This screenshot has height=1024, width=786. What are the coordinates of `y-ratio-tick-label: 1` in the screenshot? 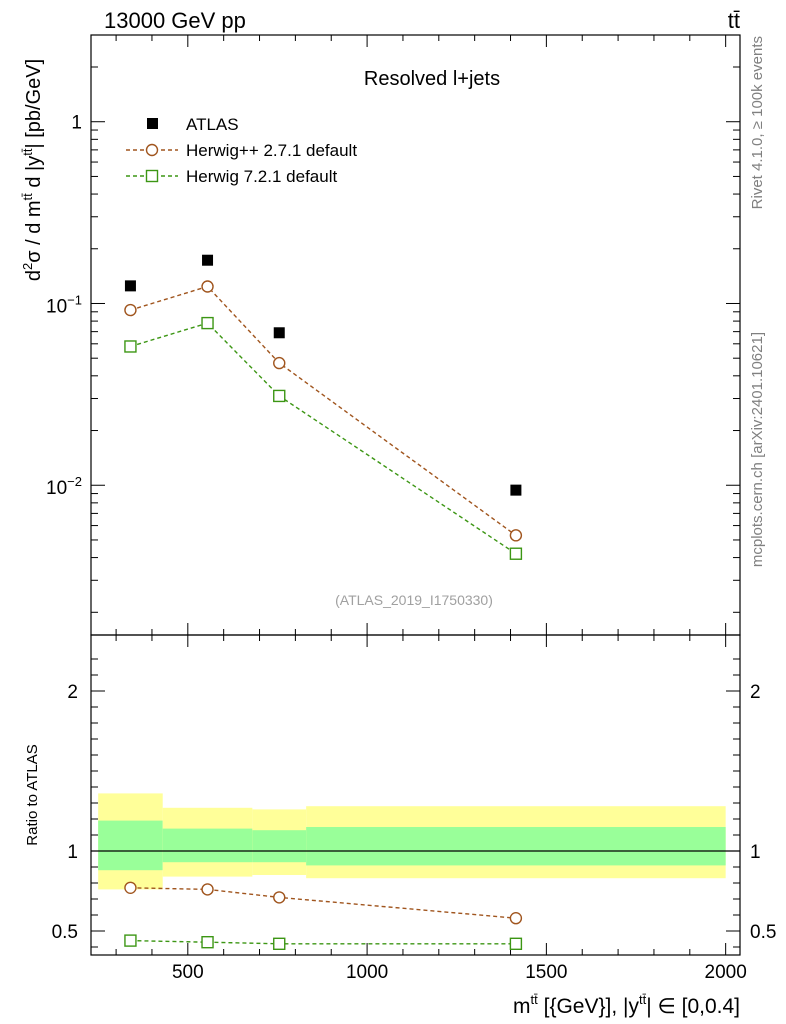 It's located at (72, 852).